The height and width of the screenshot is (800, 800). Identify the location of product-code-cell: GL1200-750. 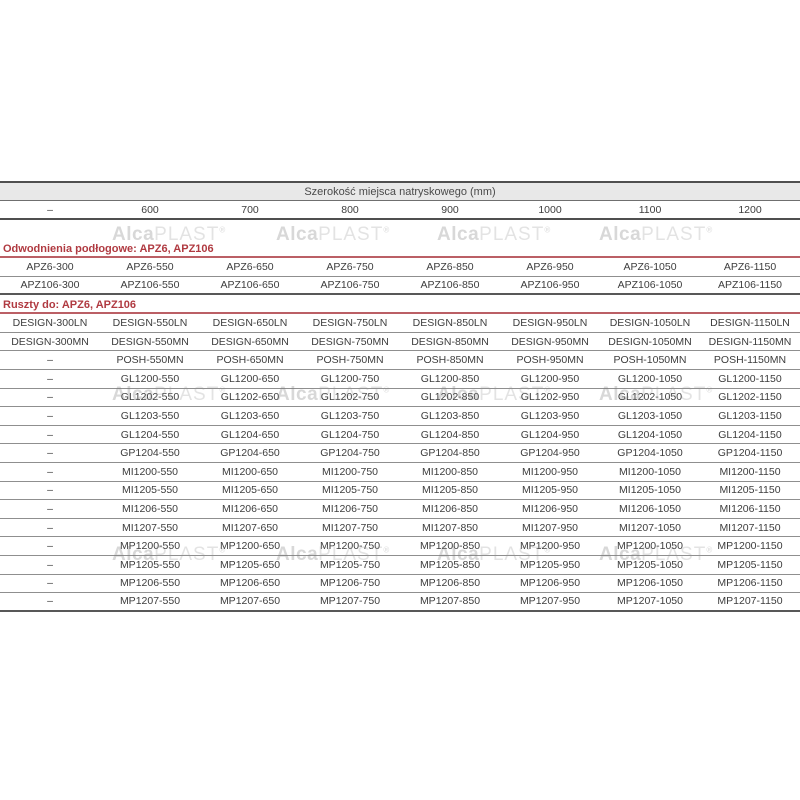
(350, 378).